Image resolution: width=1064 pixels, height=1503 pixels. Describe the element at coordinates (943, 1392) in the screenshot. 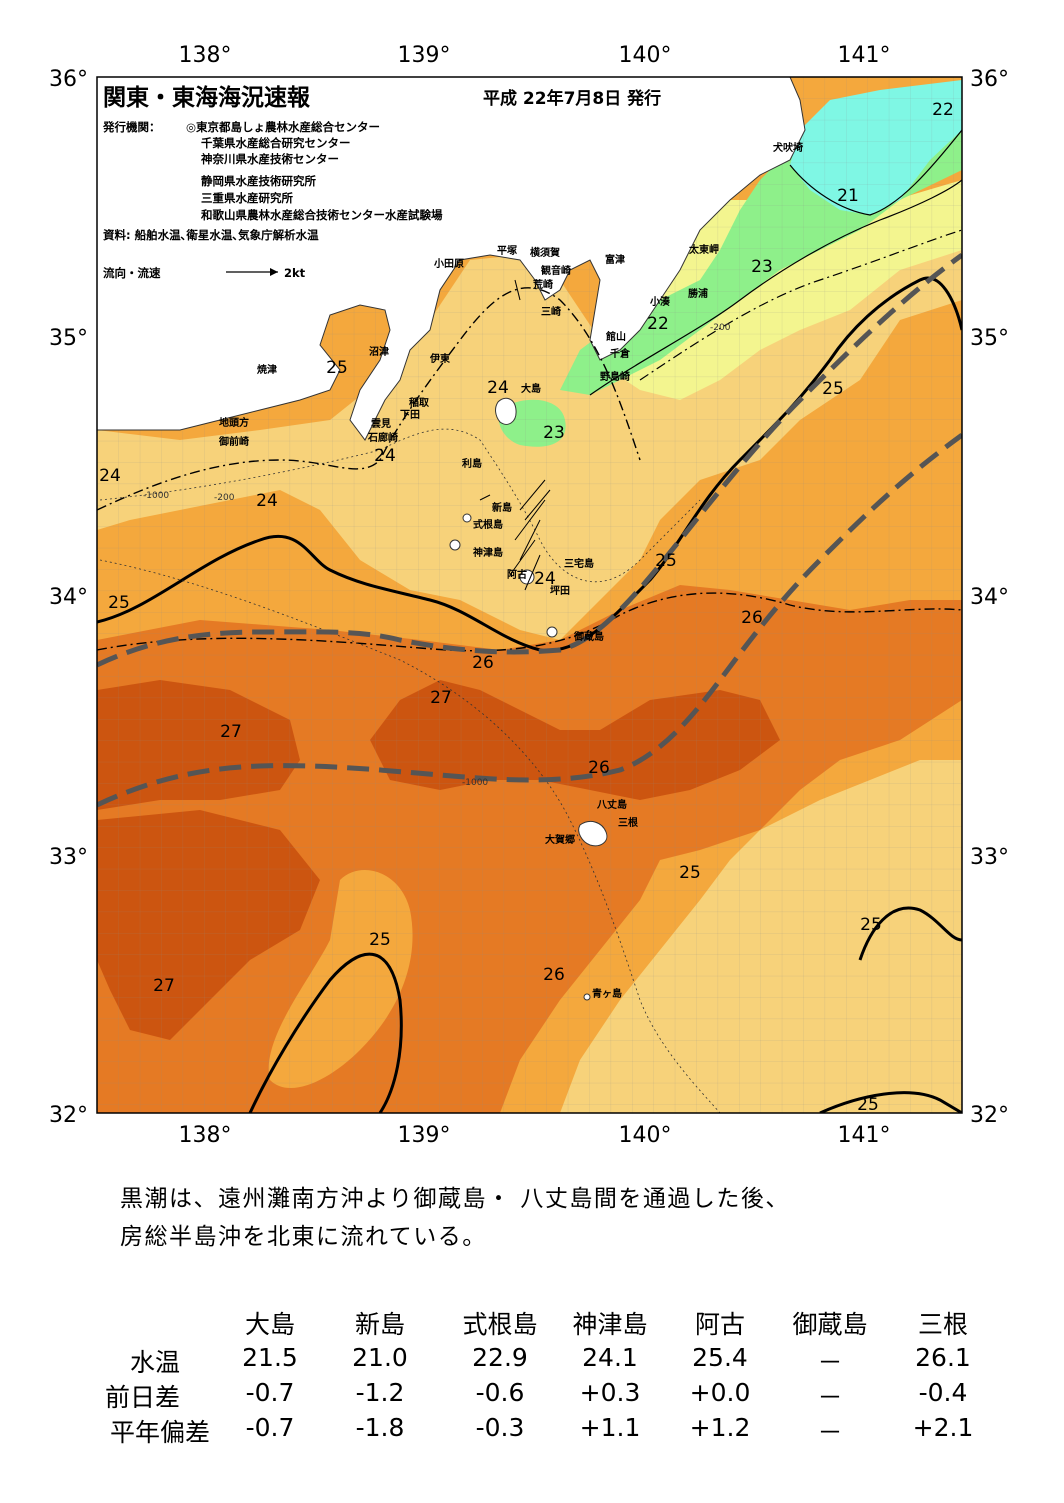

I see `cell: -0.4` at that location.